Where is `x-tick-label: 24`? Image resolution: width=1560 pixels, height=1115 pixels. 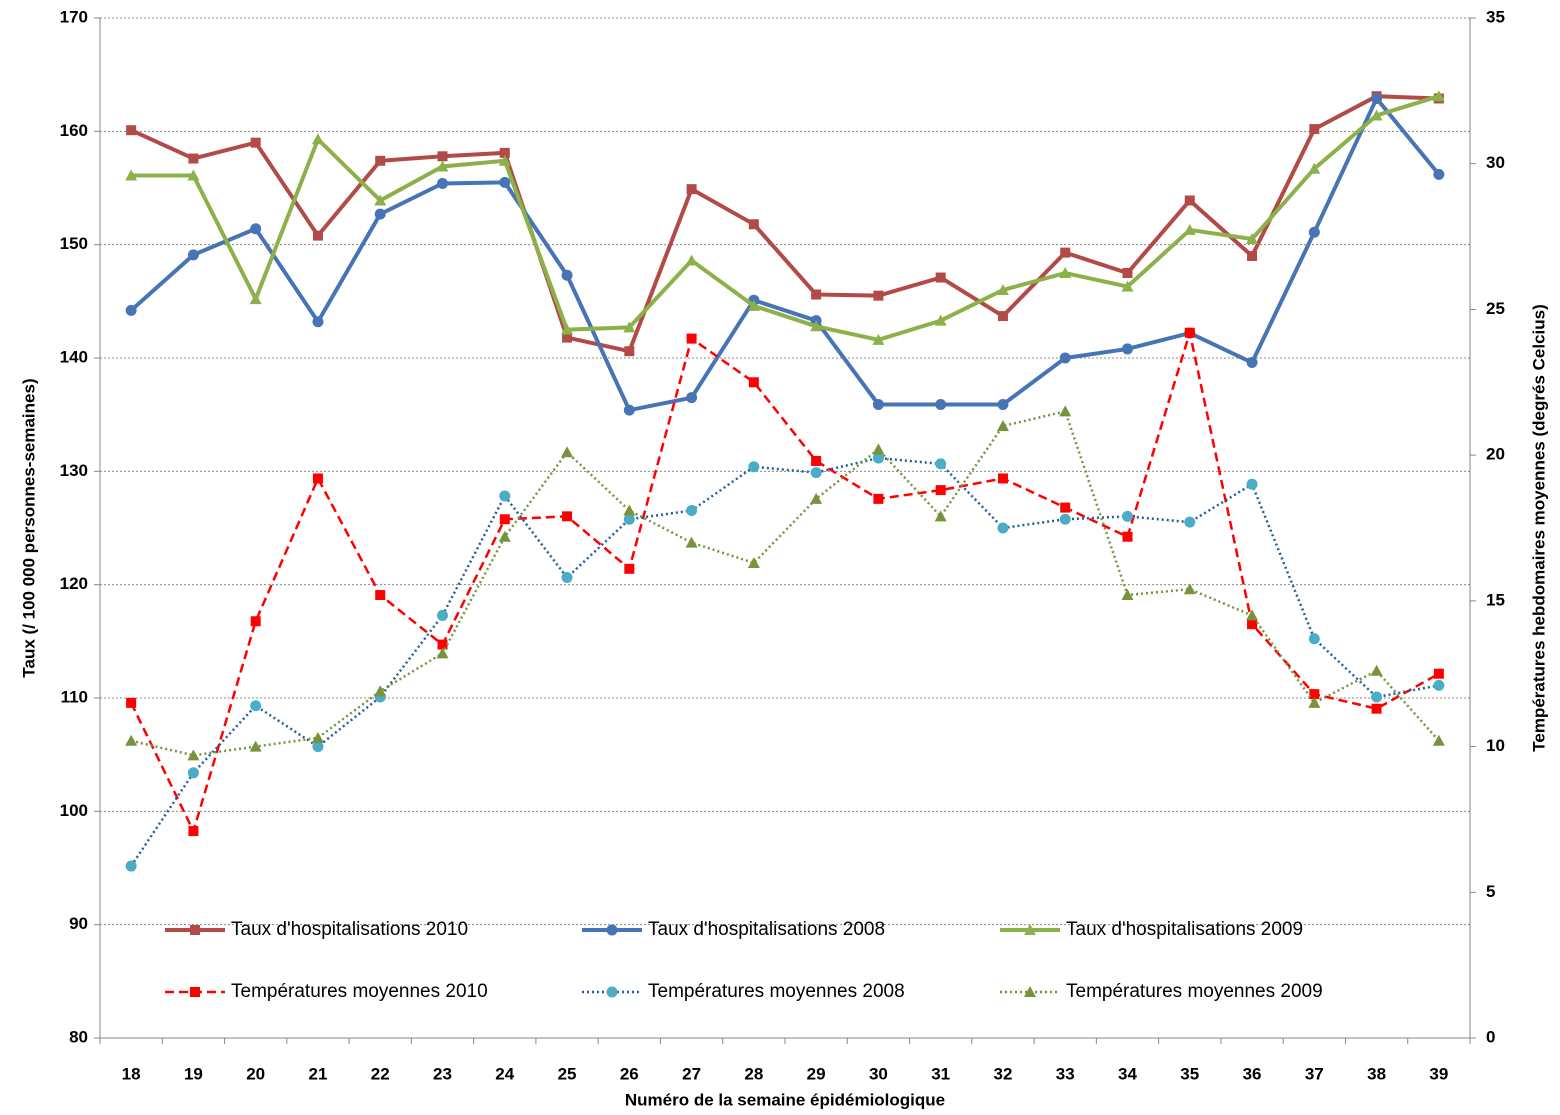
x-tick-label: 24 is located at coordinates (504, 1073).